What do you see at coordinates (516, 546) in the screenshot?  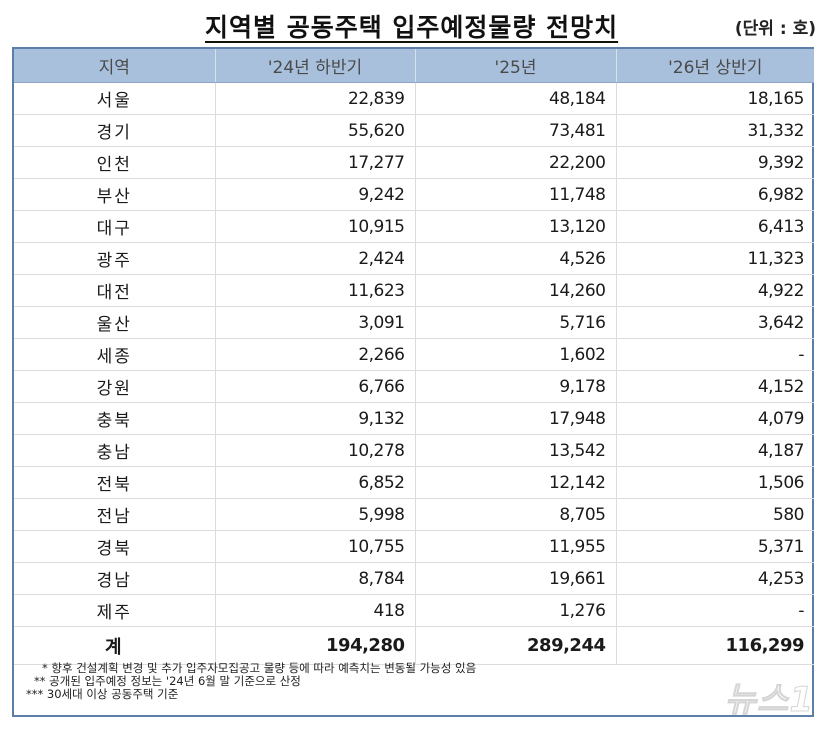 I see `y2025-cell: 11,955` at bounding box center [516, 546].